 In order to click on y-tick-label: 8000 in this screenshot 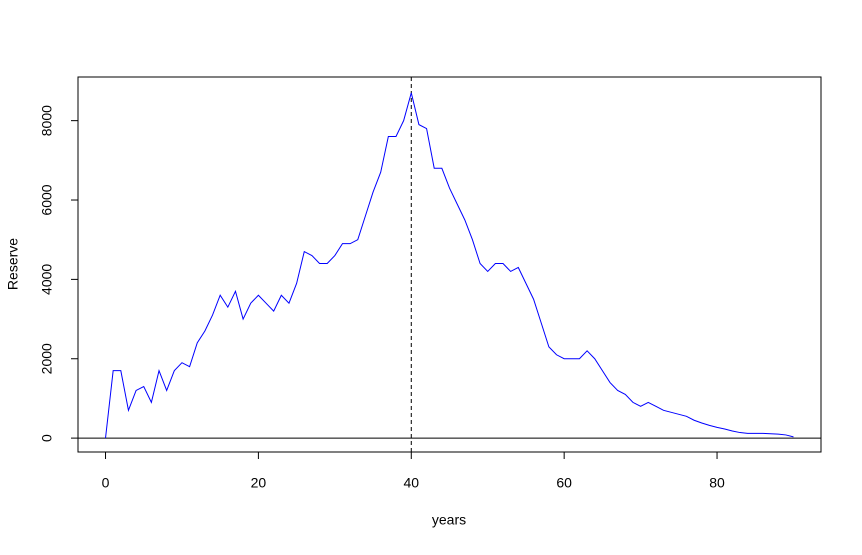, I will do `click(47, 120)`.